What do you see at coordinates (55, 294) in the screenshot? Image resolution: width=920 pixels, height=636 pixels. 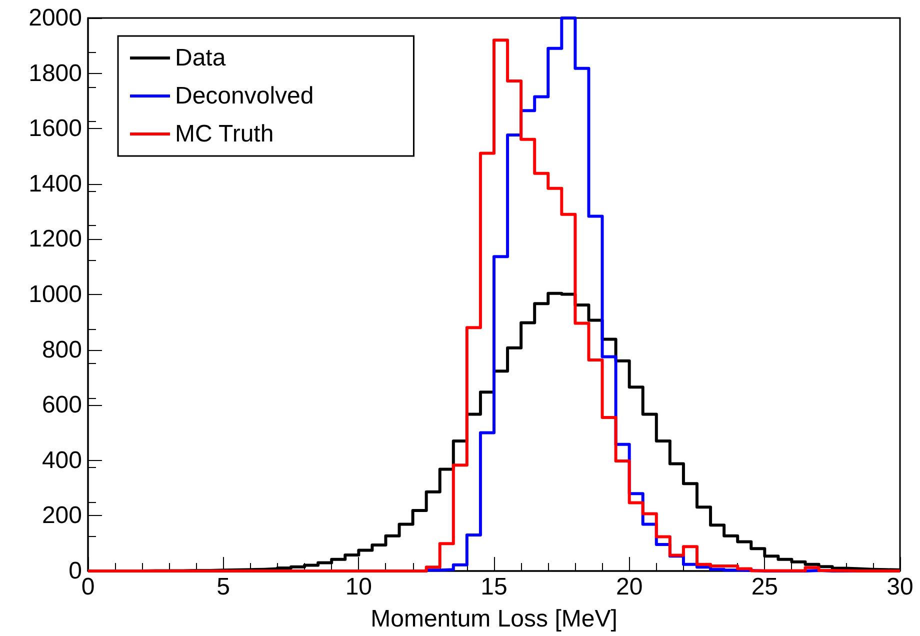 I see `y-tick-label: 1000` at bounding box center [55, 294].